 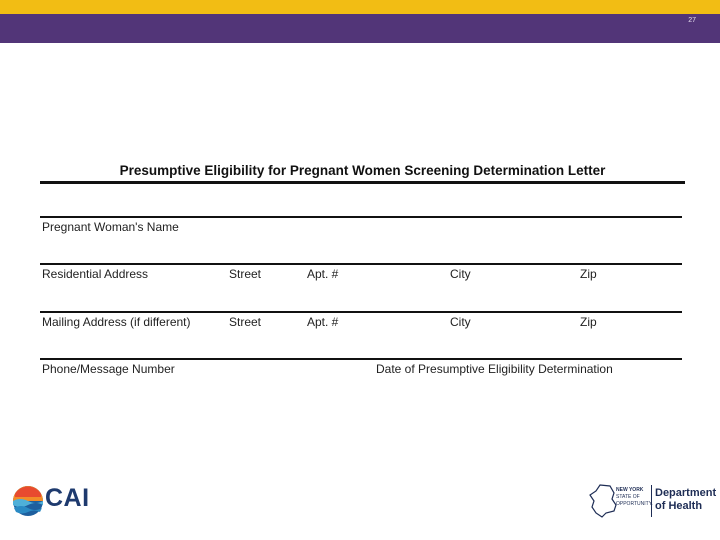 What do you see at coordinates (630, 490) in the screenshot?
I see `nys-line-1: NEW YORK` at bounding box center [630, 490].